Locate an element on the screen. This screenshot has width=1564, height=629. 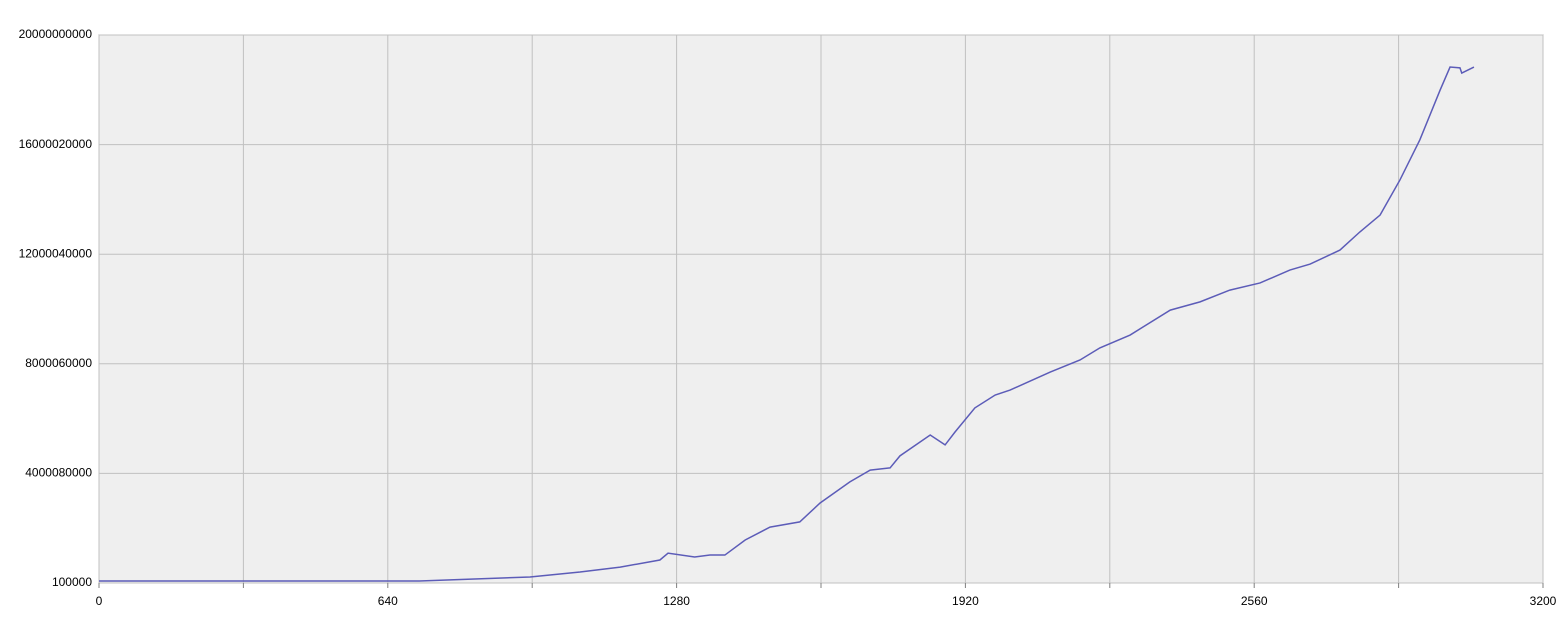
x-tick-label: 1920 is located at coordinates (965, 601).